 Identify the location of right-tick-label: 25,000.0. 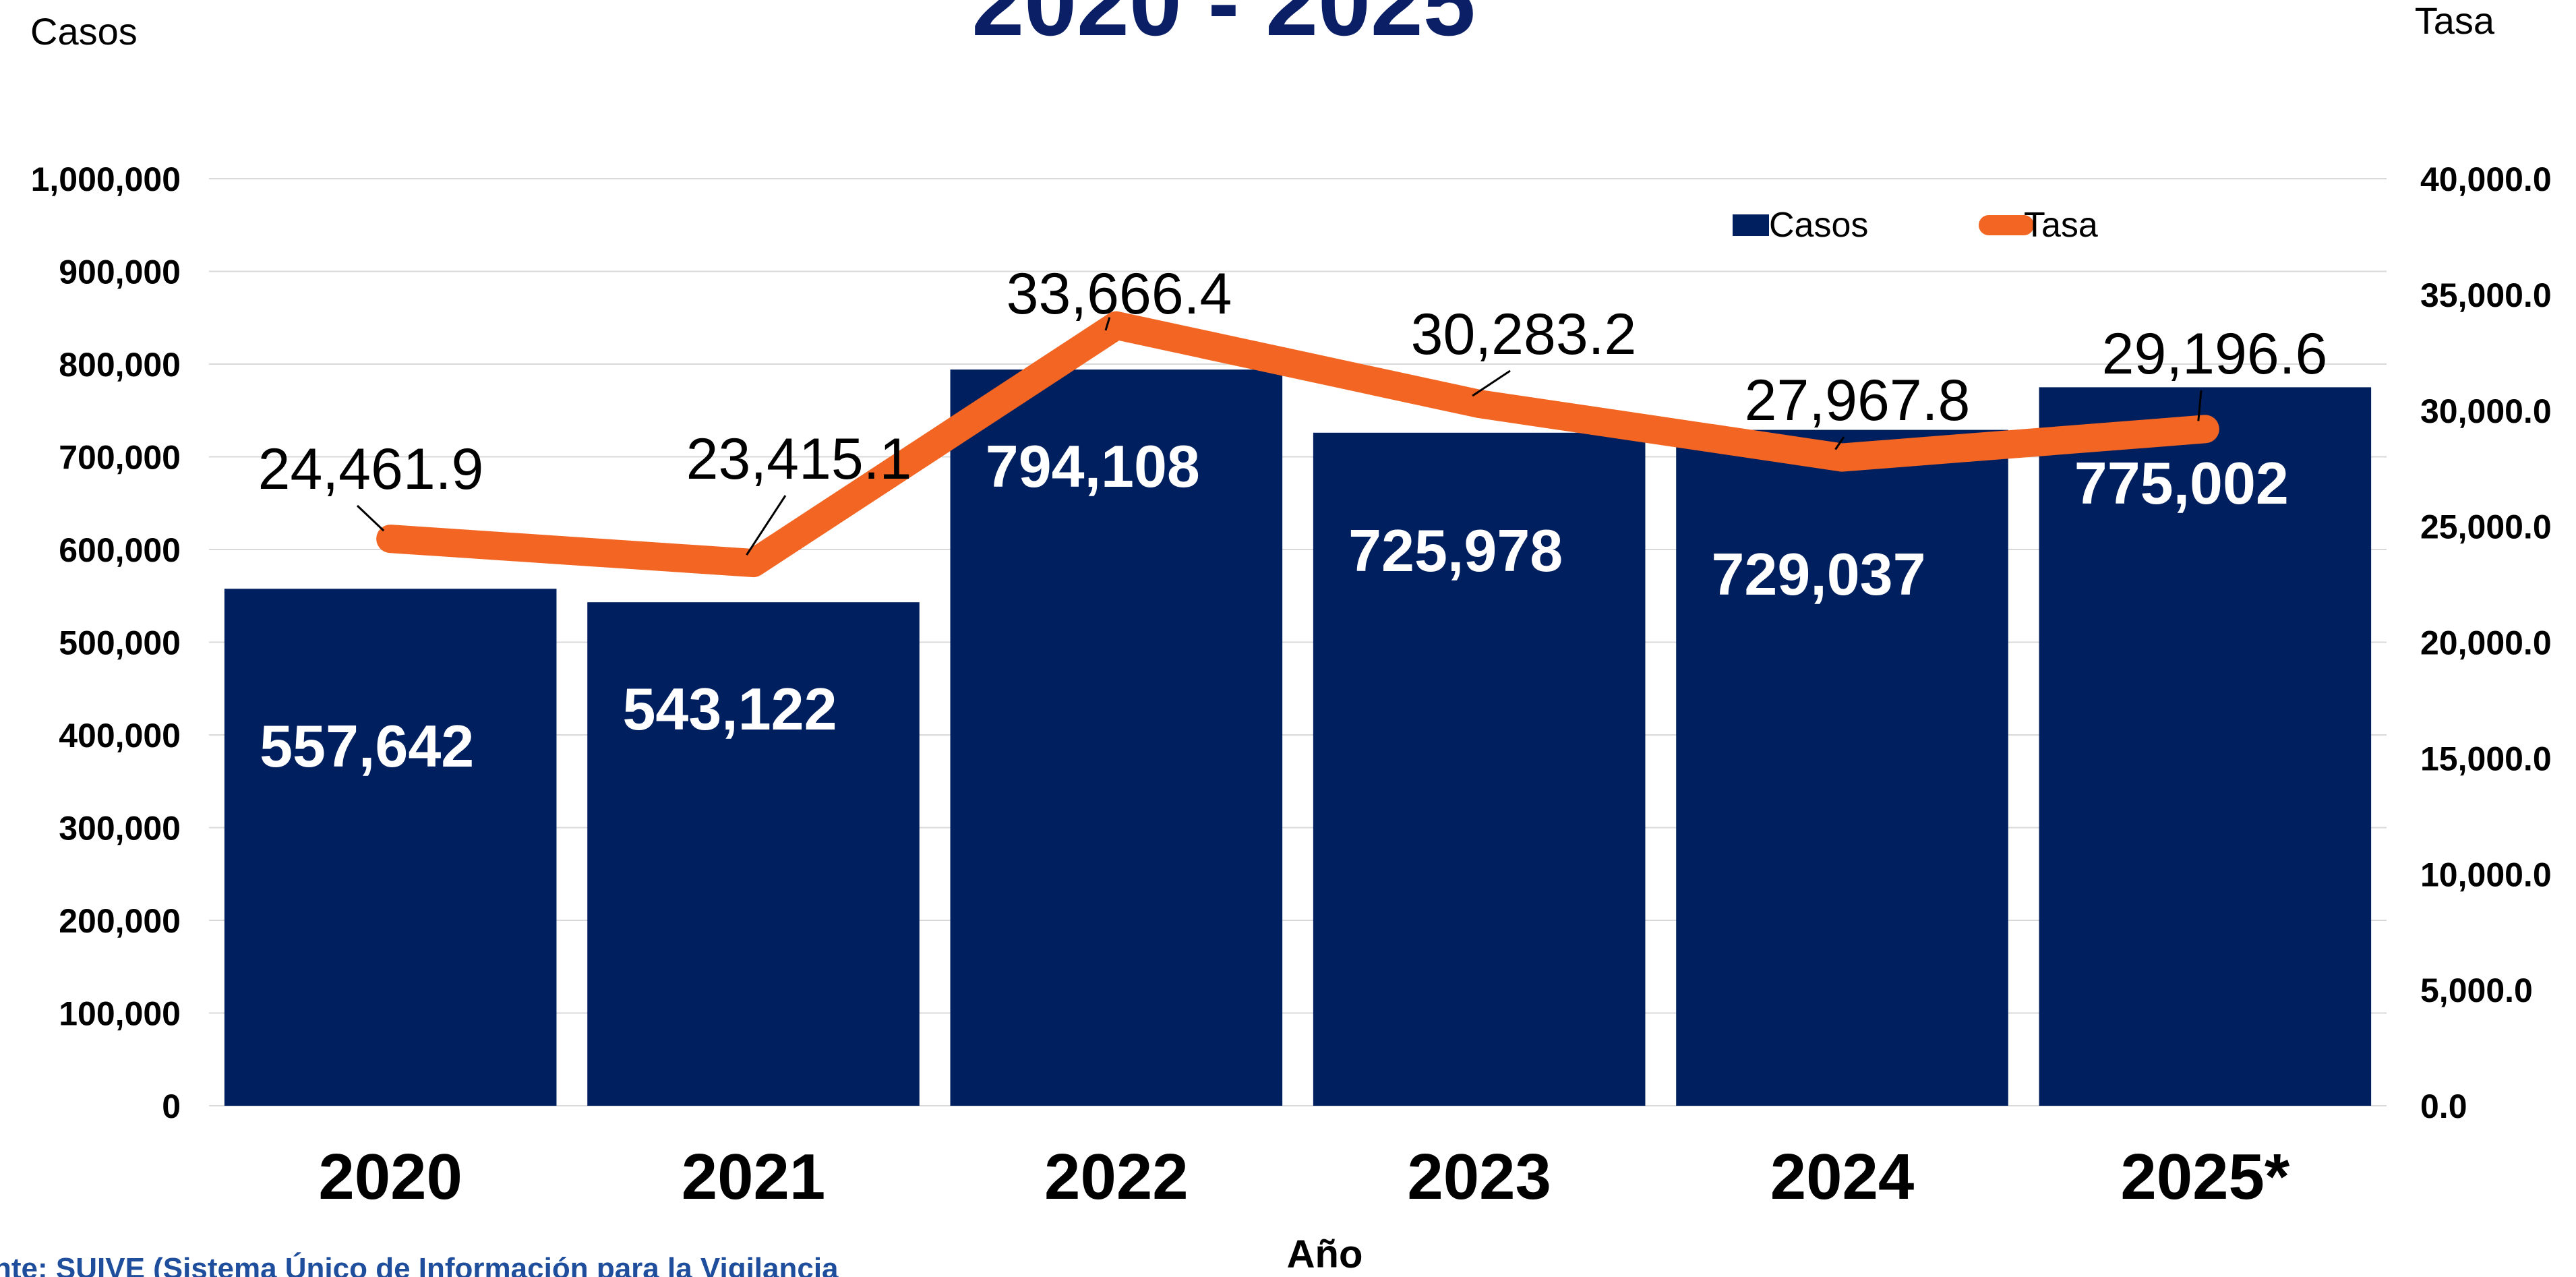
(2486, 527).